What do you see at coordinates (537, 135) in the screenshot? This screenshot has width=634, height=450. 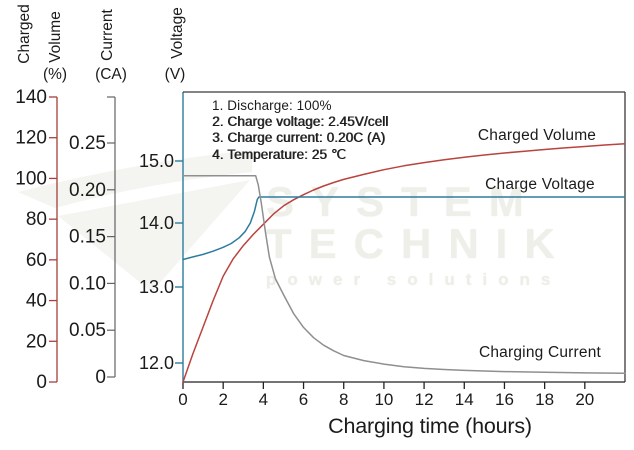 I see `charged-volume-curve-label: Charged Volume` at bounding box center [537, 135].